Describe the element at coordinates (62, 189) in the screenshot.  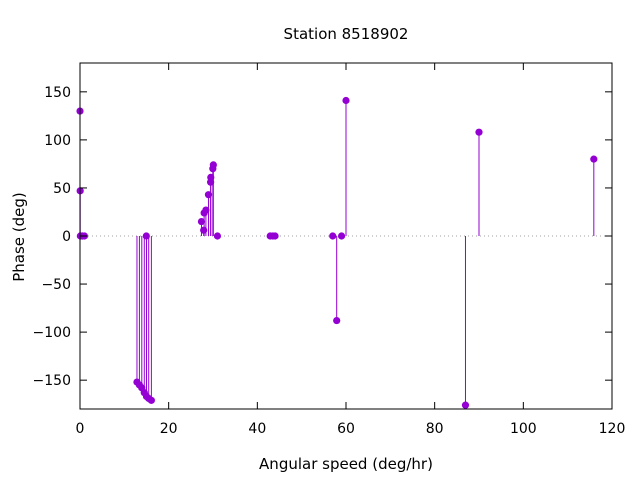
I see `y-tick-label: 50` at that location.